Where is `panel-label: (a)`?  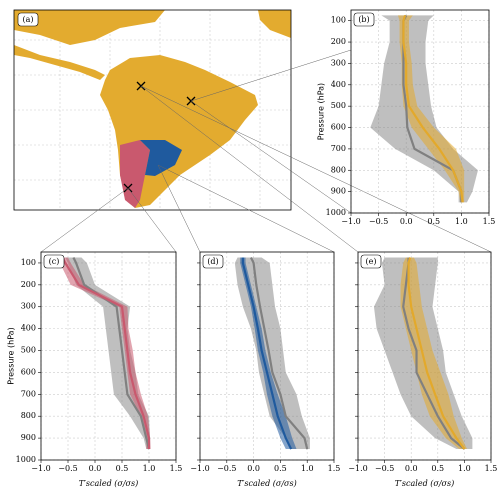
panel-label: (a) is located at coordinates (27, 19).